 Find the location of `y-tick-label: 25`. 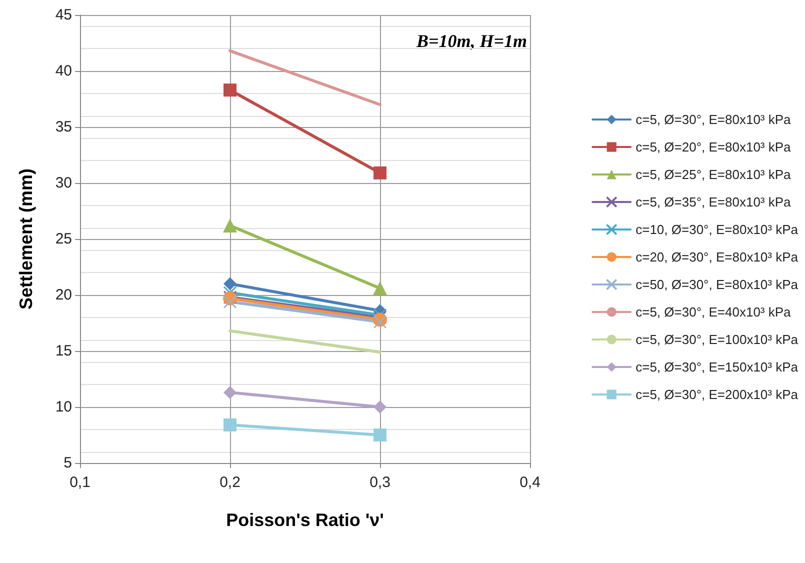

y-tick-label: 25 is located at coordinates (63, 239).